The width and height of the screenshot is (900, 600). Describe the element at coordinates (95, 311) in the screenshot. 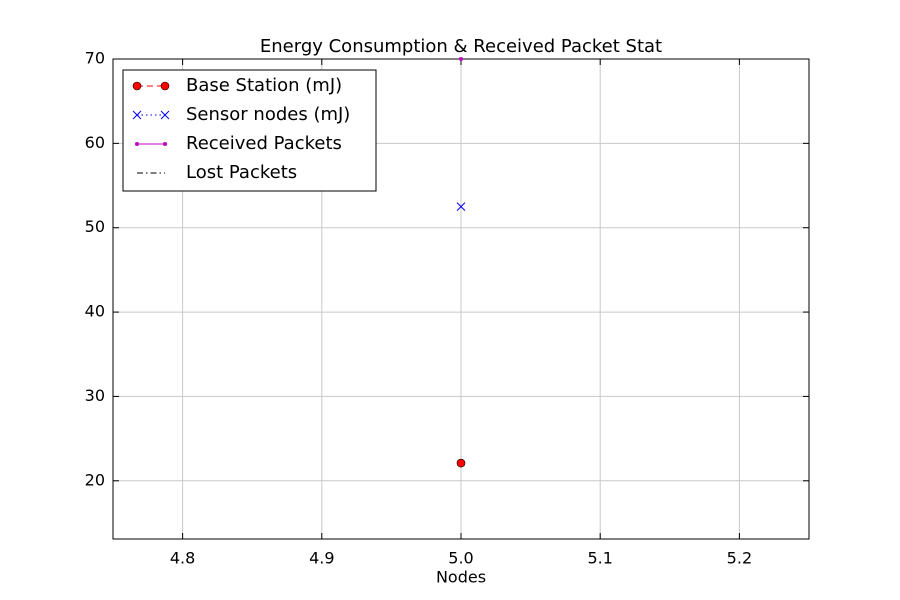

I see `y-tick-label: 40` at that location.